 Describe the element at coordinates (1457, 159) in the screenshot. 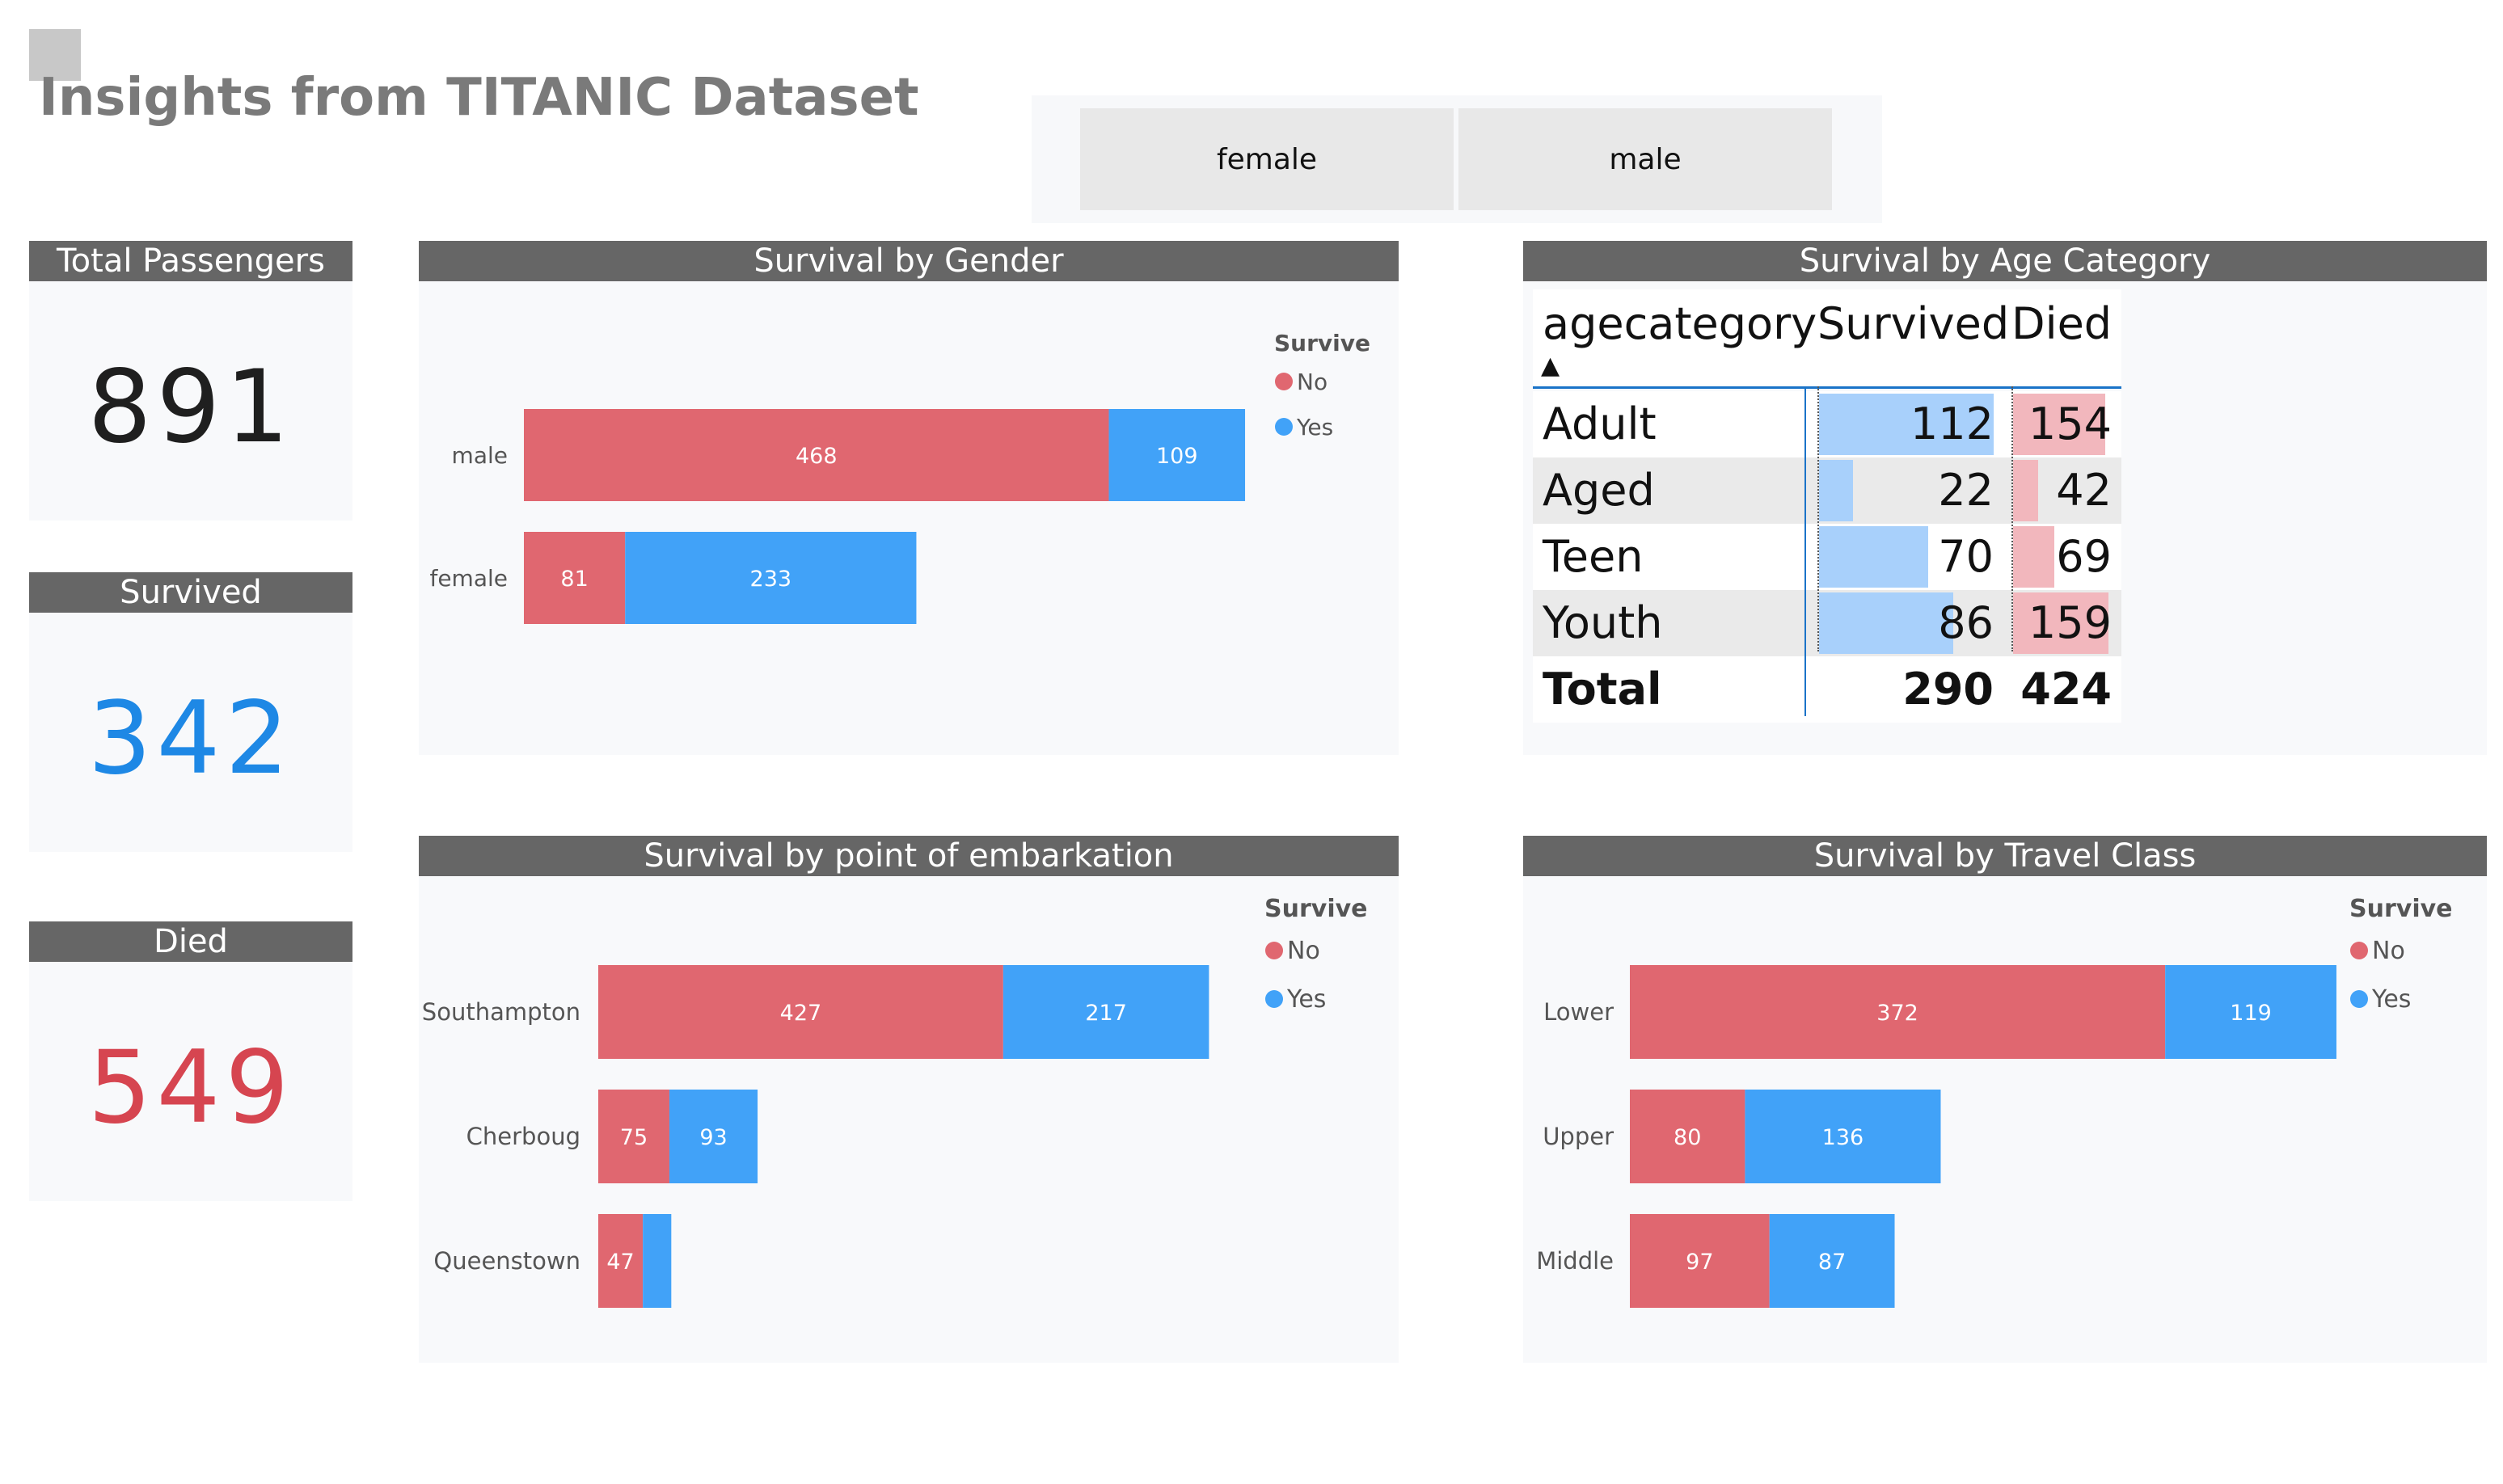

I see `gender-slicer: female male` at that location.